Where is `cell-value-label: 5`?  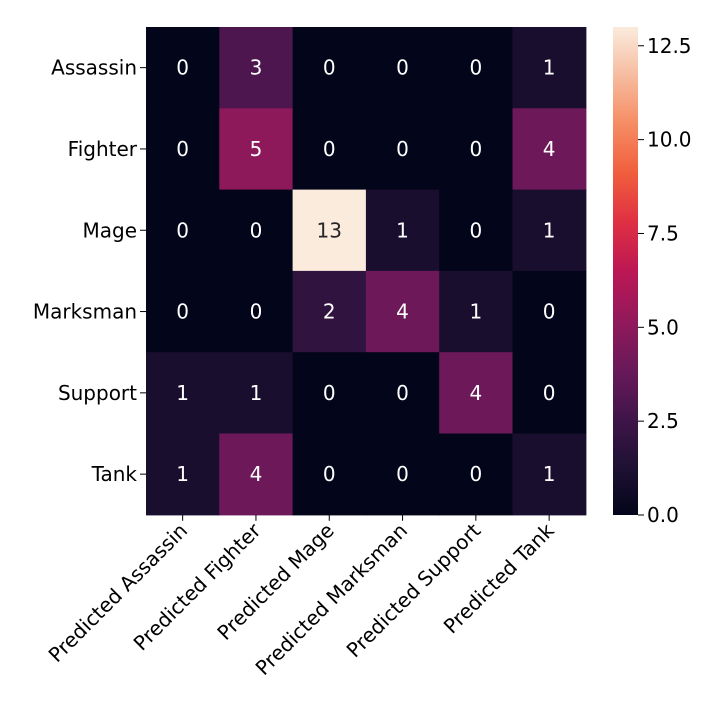 cell-value-label: 5 is located at coordinates (256, 149).